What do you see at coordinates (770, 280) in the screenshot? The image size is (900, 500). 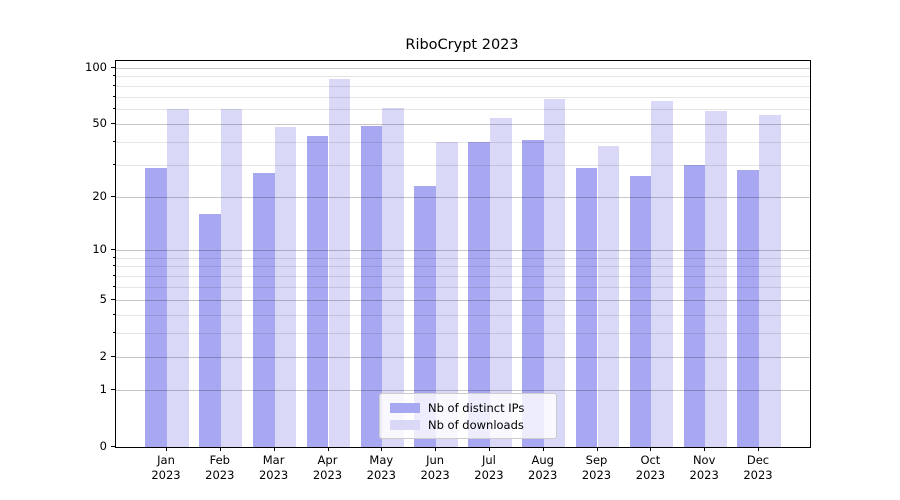 I see `bar-downloads-dec` at bounding box center [770, 280].